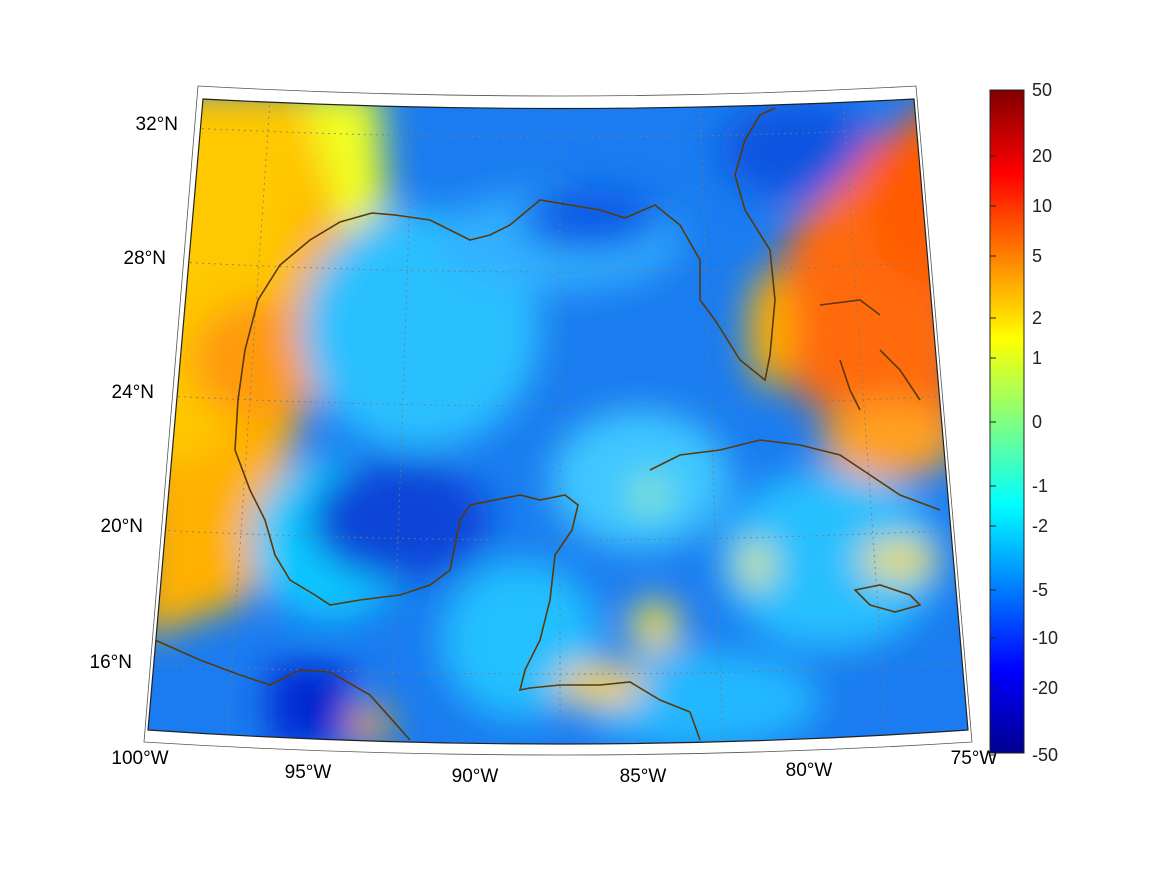  Describe the element at coordinates (1042, 90) in the screenshot. I see `colorbar-tick-label: 50` at that location.